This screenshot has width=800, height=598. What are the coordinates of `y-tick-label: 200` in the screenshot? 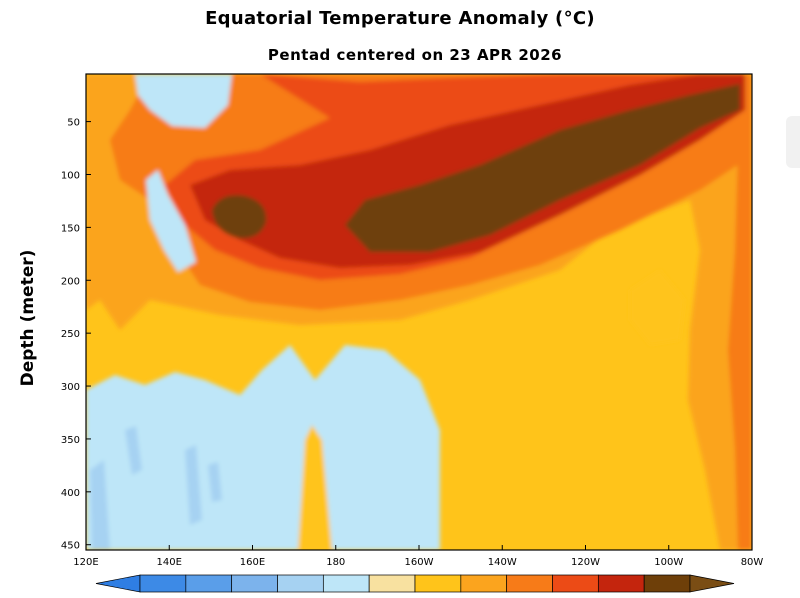 It's located at (70, 281).